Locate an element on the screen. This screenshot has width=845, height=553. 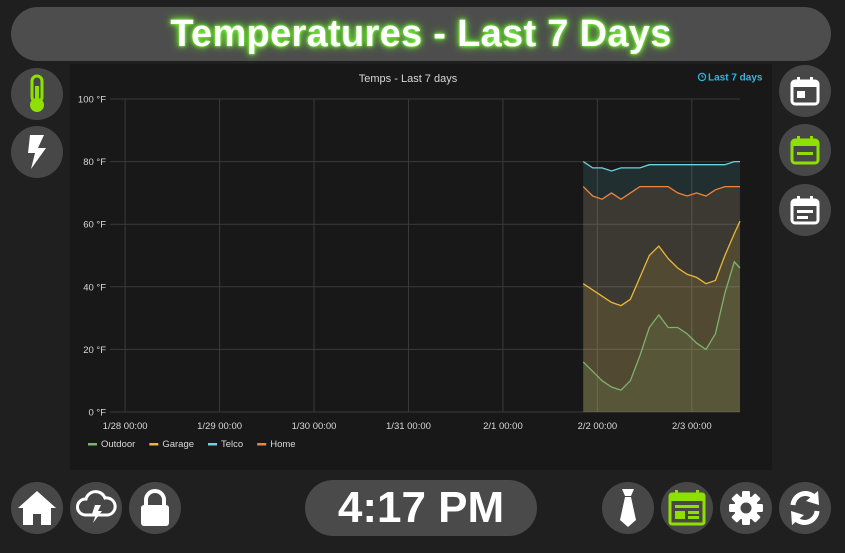
time-range-label: Last 7 days is located at coordinates (735, 78).